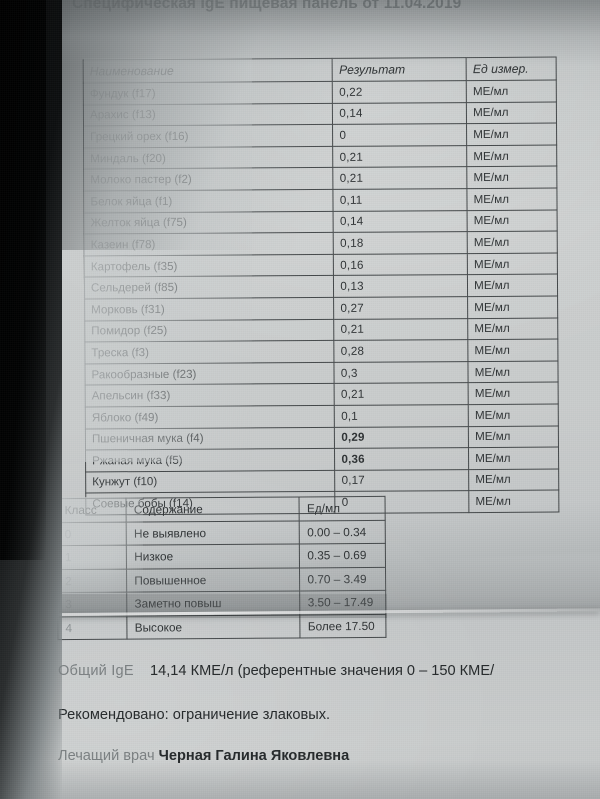 This screenshot has width=600, height=799. Describe the element at coordinates (208, 158) in the screenshot. I see `cell-name: Миндаль (f20)` at that location.